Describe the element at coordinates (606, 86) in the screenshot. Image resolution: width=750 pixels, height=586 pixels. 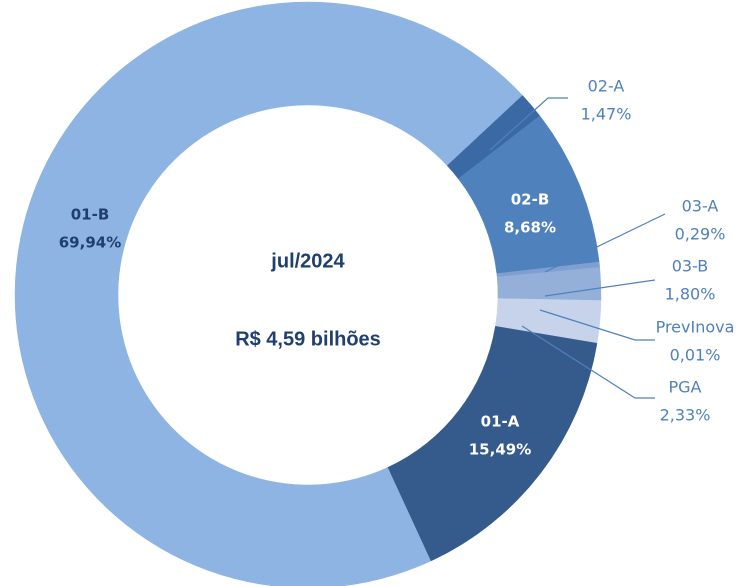
I see `segment-name: 02-A` at that location.